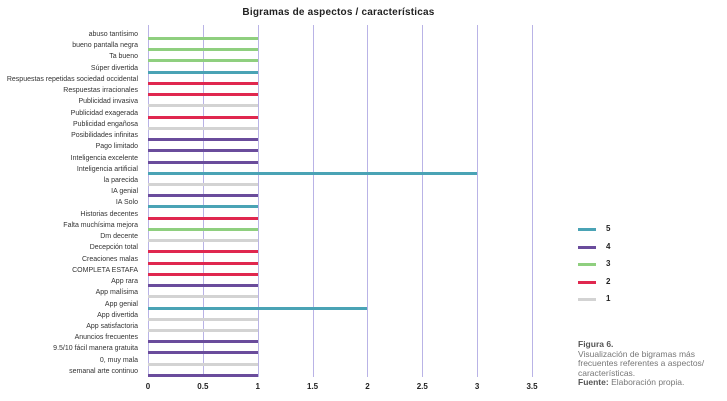 This screenshot has height=401, width=727. I want to click on legend-item: 1, so click(618, 300).